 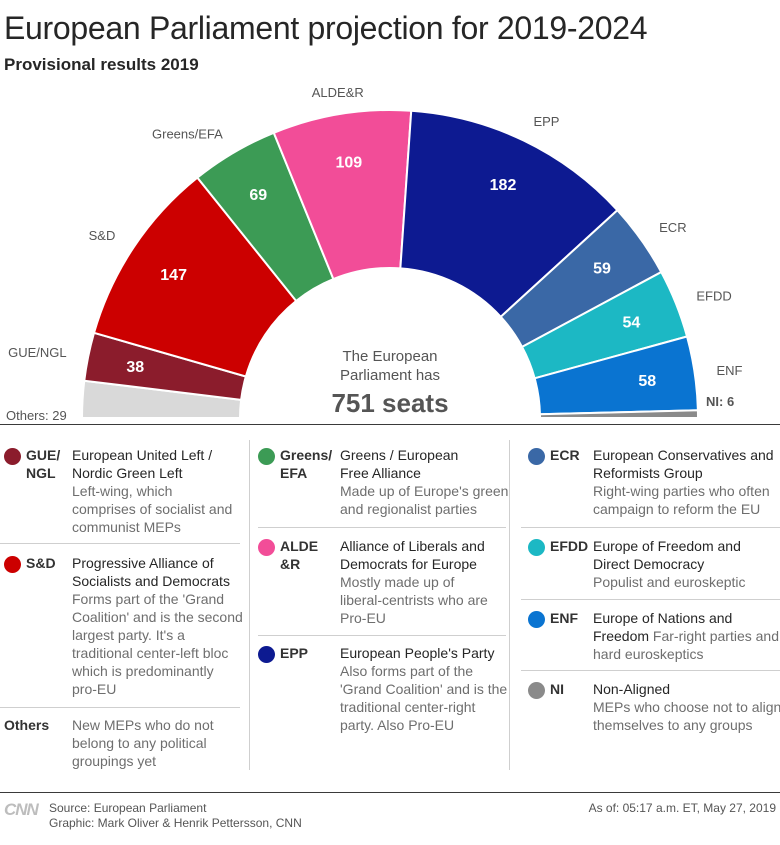 What do you see at coordinates (127, 473) in the screenshot?
I see `legend-name-line2: Nordic Green Left` at bounding box center [127, 473].